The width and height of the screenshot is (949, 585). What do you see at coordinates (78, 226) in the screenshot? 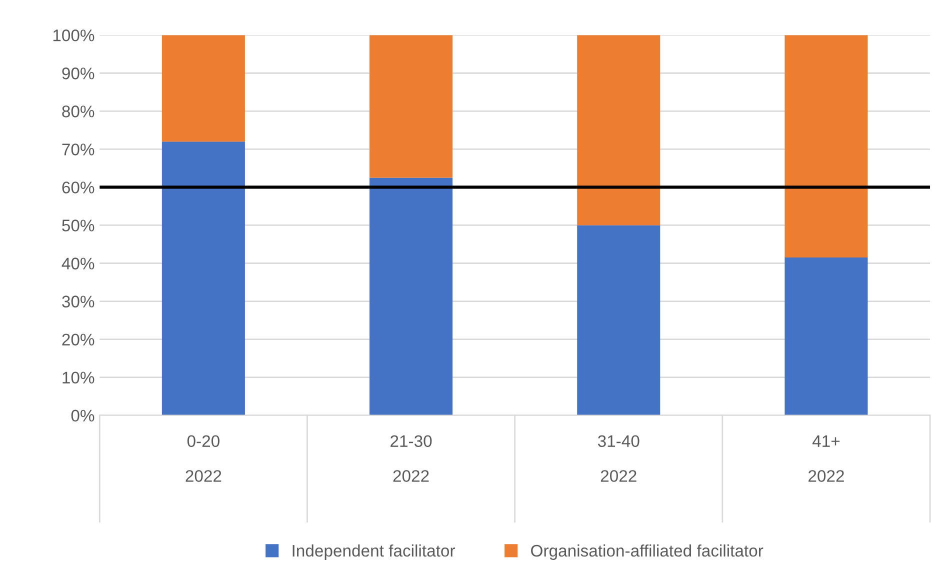
I see `y-tick-label: 50%` at bounding box center [78, 226].